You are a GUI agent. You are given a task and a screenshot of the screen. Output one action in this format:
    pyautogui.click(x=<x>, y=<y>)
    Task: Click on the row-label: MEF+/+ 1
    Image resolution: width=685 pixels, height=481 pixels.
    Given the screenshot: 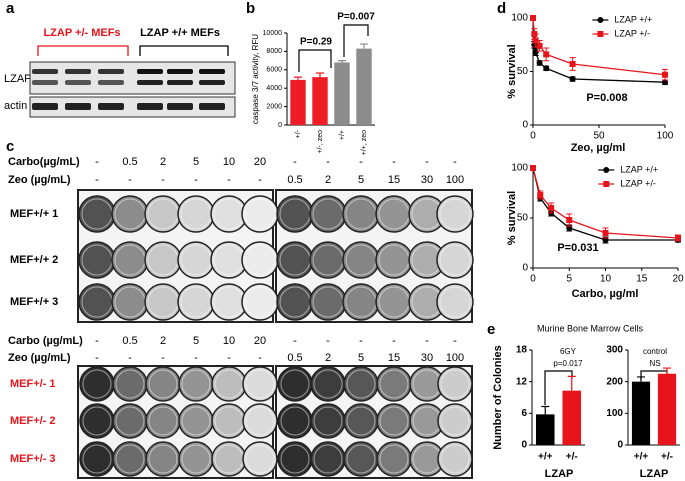 What is the action you would take?
    pyautogui.click(x=34, y=214)
    